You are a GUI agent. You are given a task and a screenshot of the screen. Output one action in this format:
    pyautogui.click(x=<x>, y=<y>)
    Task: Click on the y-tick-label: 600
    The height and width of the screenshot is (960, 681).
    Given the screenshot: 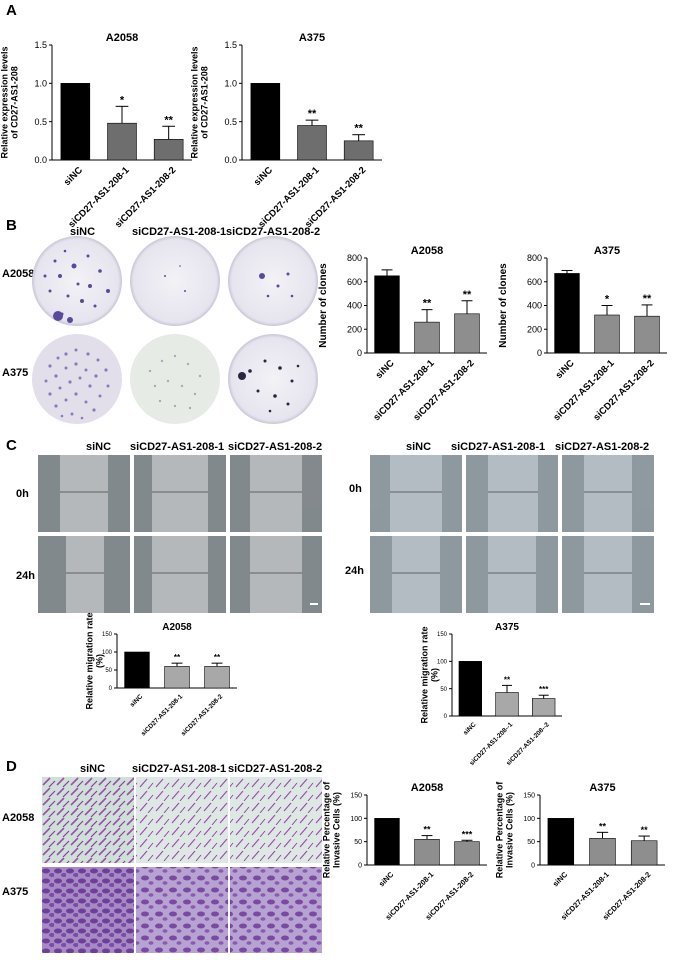 What is the action you would take?
    pyautogui.click(x=534, y=282)
    